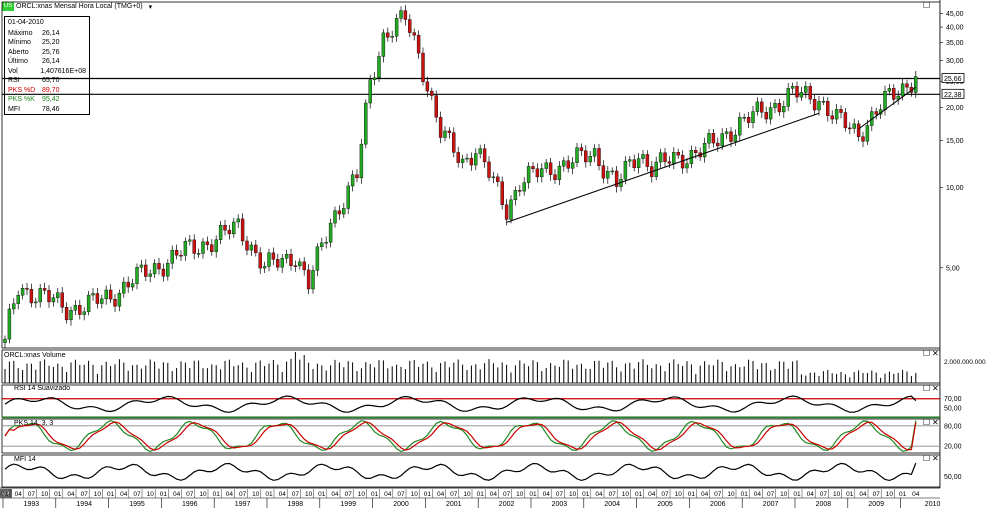 The image size is (1000, 508). Describe the element at coordinates (296, 504) in the screenshot. I see `year-label: 1998` at that location.